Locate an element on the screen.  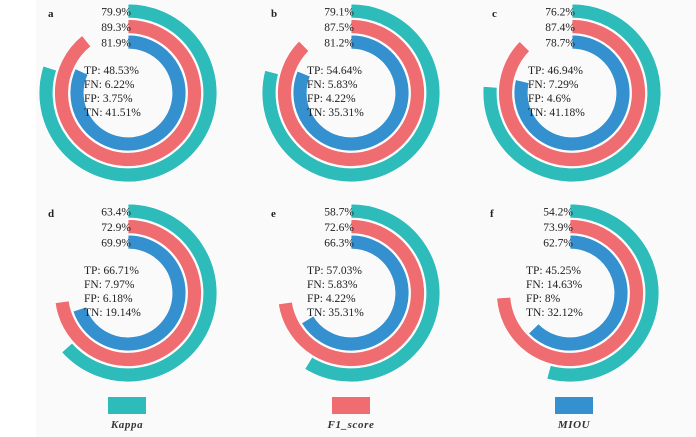
value-label-miou: 78.7% is located at coordinates (560, 44).